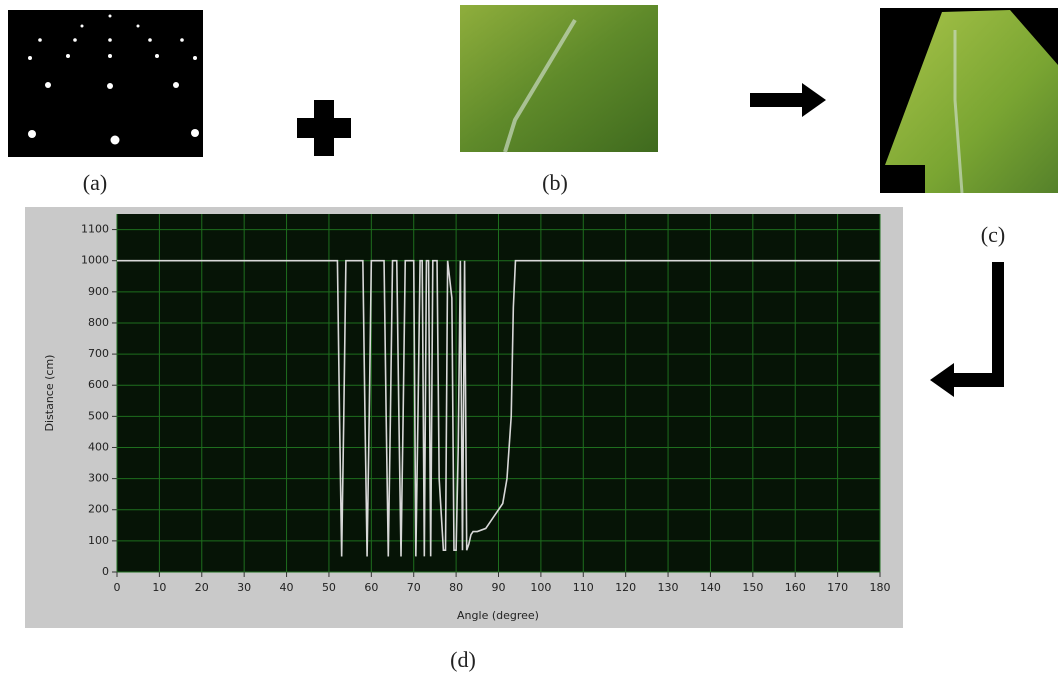 The width and height of the screenshot is (1060, 684). Describe the element at coordinates (795, 587) in the screenshot. I see `x-tick-label: 160` at that location.